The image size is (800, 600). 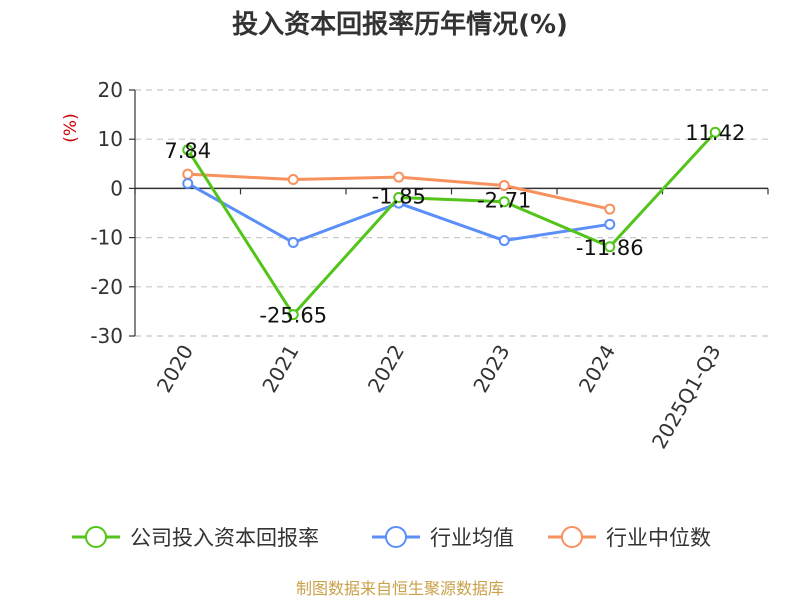 What do you see at coordinates (106, 336) in the screenshot?
I see `y-tick-label: -30` at bounding box center [106, 336].